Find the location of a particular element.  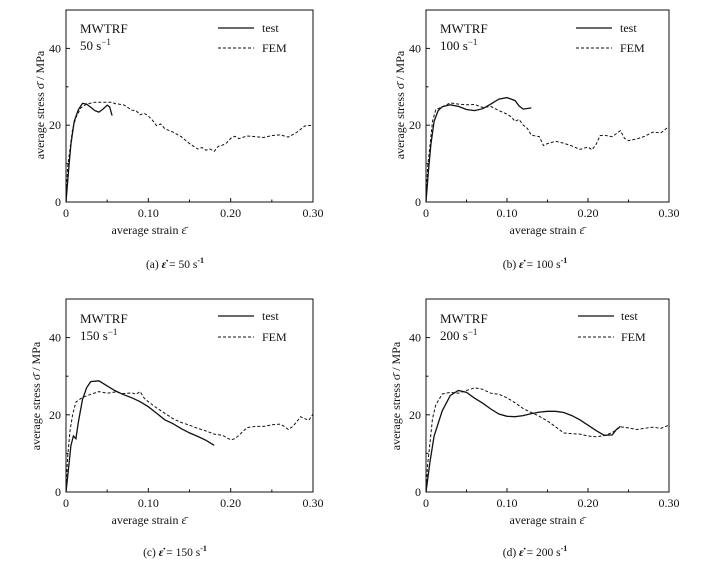

panel-caption: (b) ε̇ = 100 s-1 is located at coordinates (535, 263).